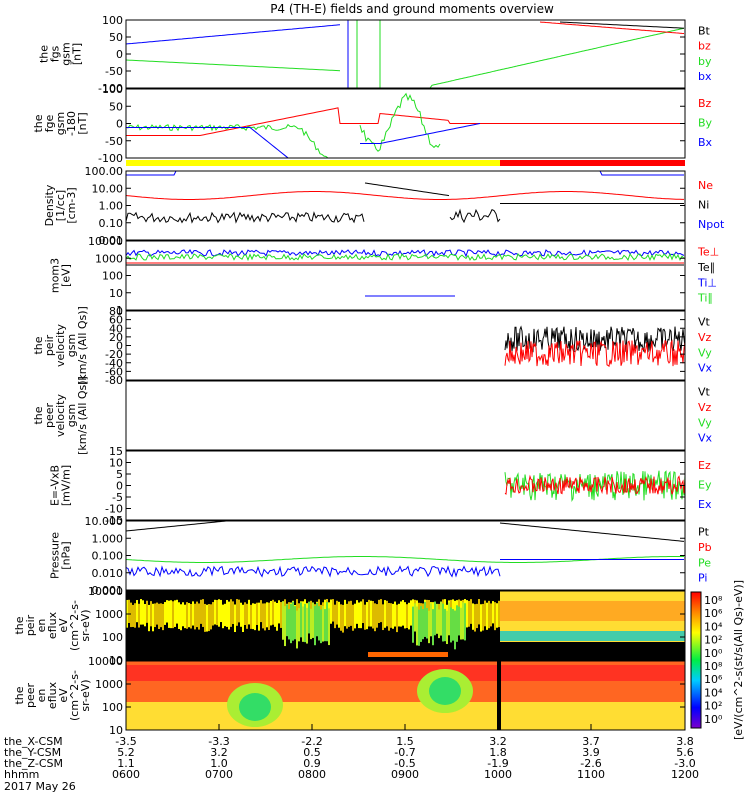 This screenshot has width=750, height=800. Describe the element at coordinates (66, 485) in the screenshot. I see `ylabel-line: [mV/m]` at that location.